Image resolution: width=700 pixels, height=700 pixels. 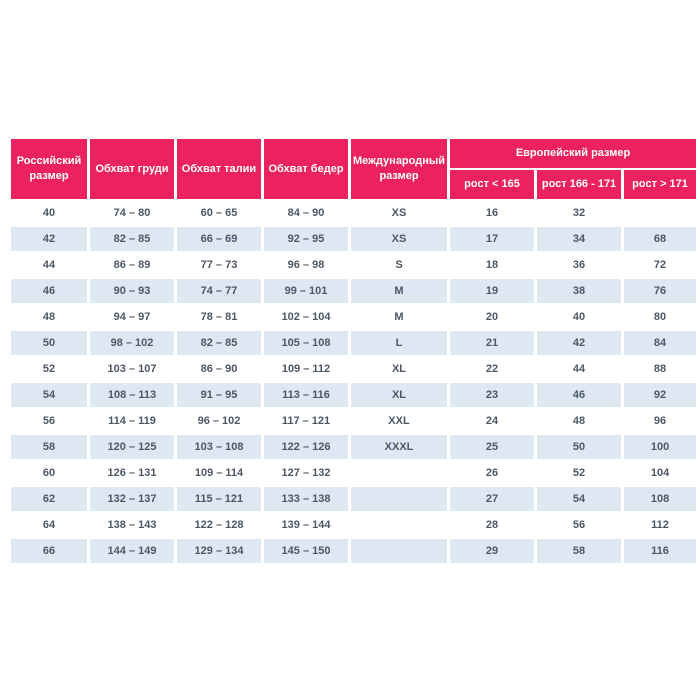 What do you see at coordinates (306, 447) in the screenshot?
I see `cell-hips: 122 – 126` at bounding box center [306, 447].